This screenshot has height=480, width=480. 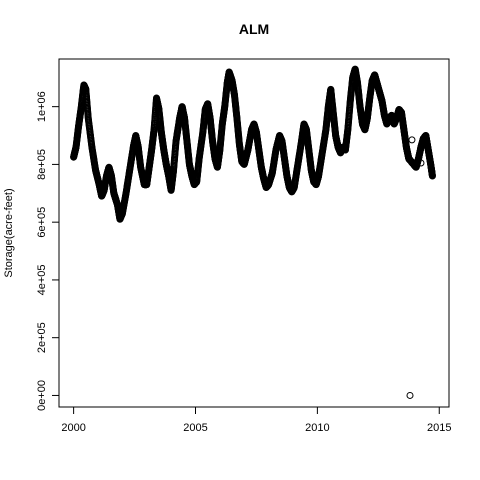 I want to click on data-point, so click(x=432, y=176).